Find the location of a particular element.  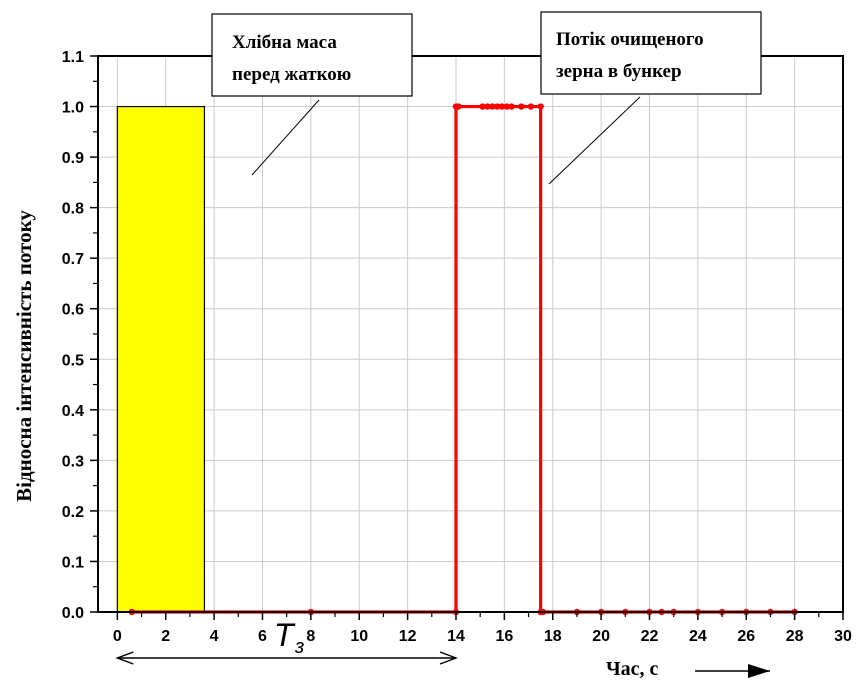

x-tick-label: 14 is located at coordinates (456, 636).